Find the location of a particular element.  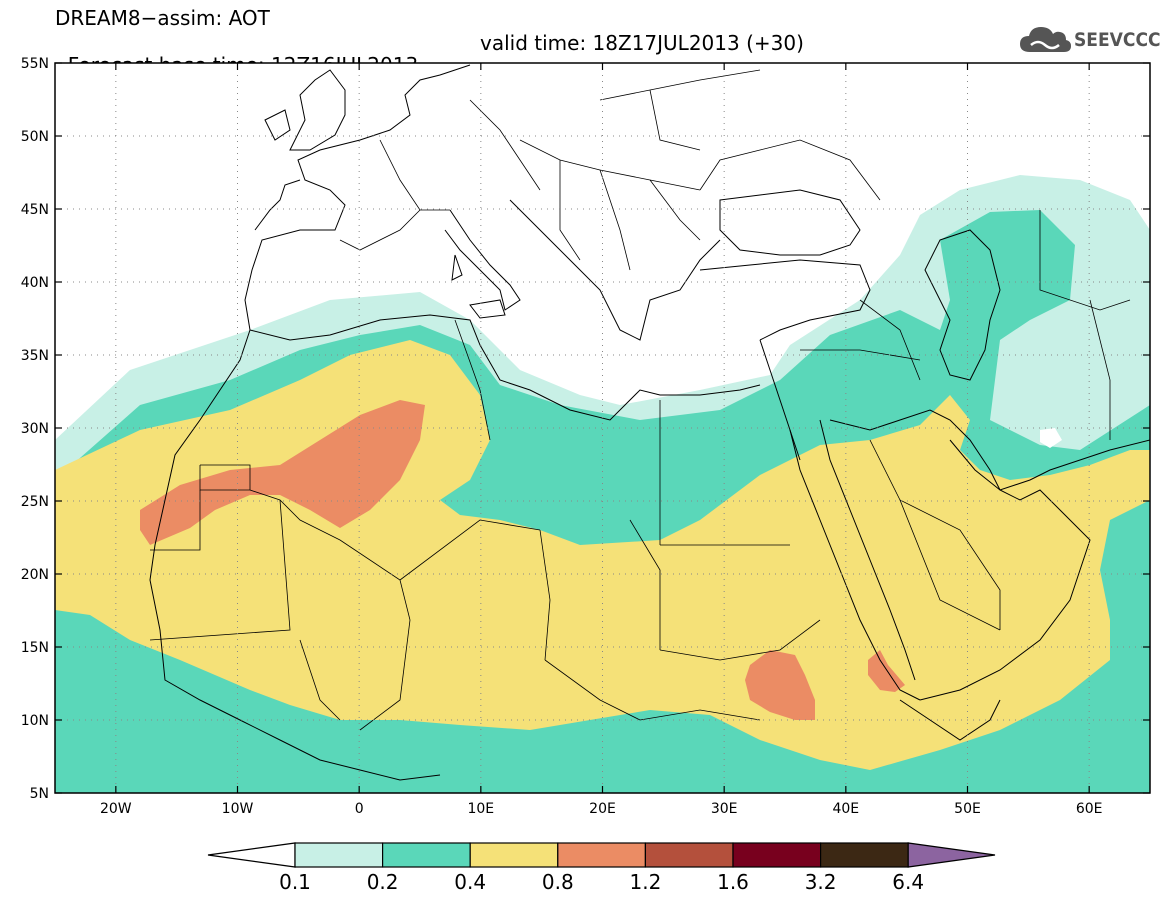

colorbar-label: 3.2 is located at coordinates (821, 882).